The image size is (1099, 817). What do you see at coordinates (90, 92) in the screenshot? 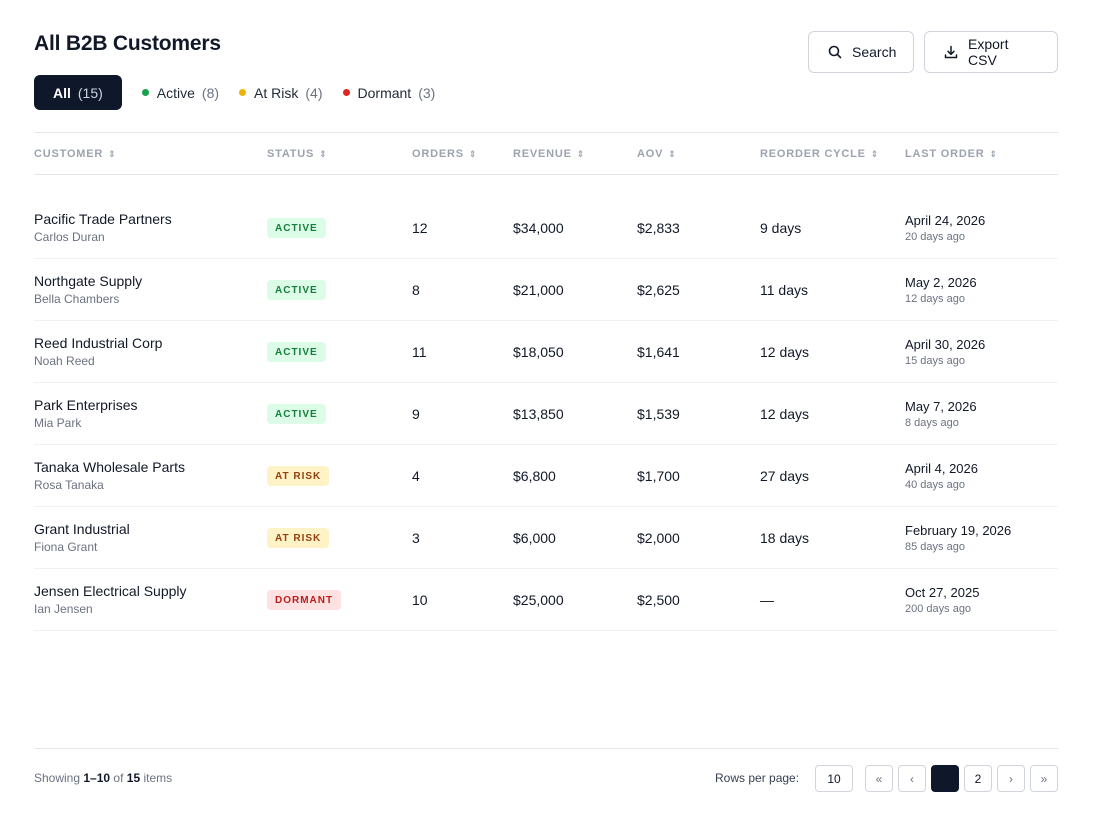
I see `filter-count: (15)` at bounding box center [90, 92].